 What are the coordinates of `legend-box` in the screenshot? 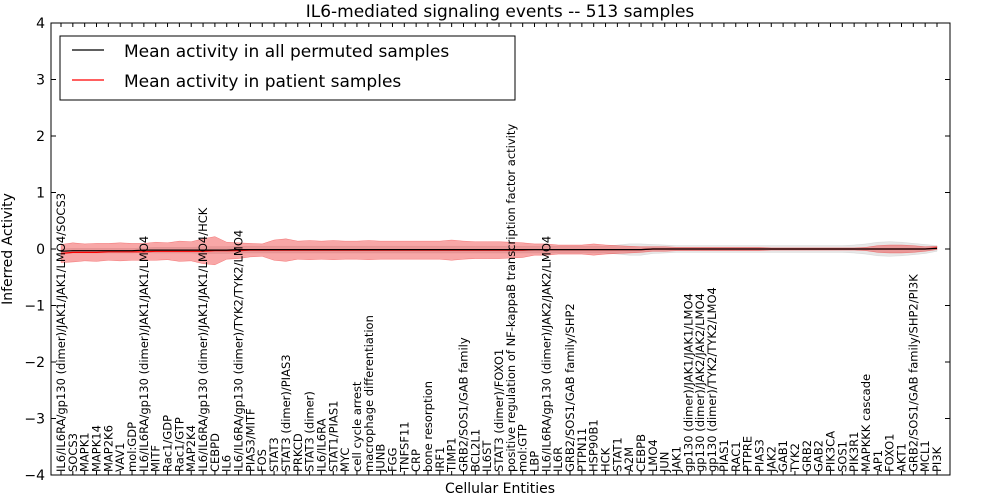 It's located at (287, 68).